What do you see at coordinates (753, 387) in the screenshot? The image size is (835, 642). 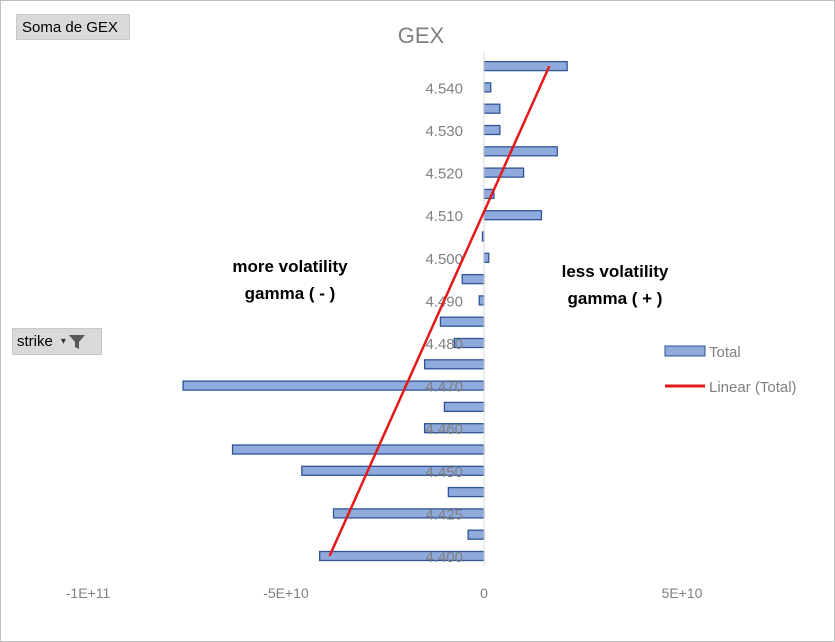 I see `legend-label-trend: Linear (Total)` at bounding box center [753, 387].